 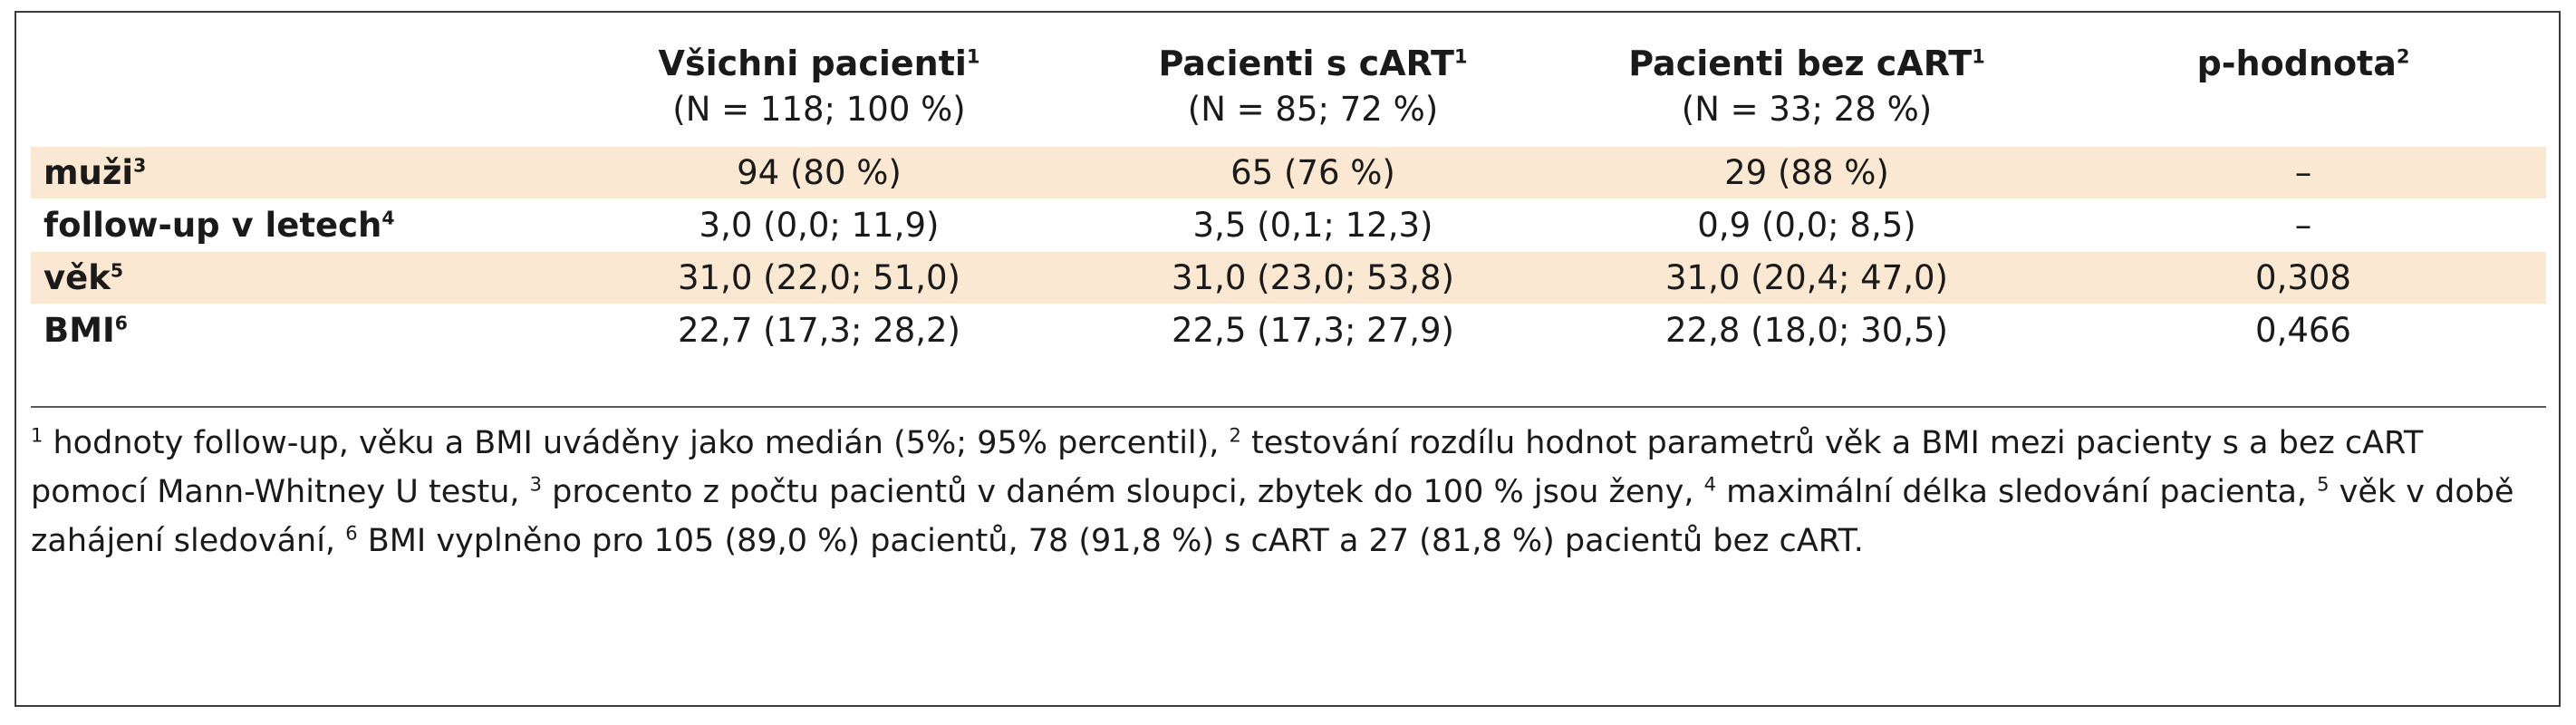 What do you see at coordinates (536, 484) in the screenshot?
I see `footnote-marker: 3` at bounding box center [536, 484].